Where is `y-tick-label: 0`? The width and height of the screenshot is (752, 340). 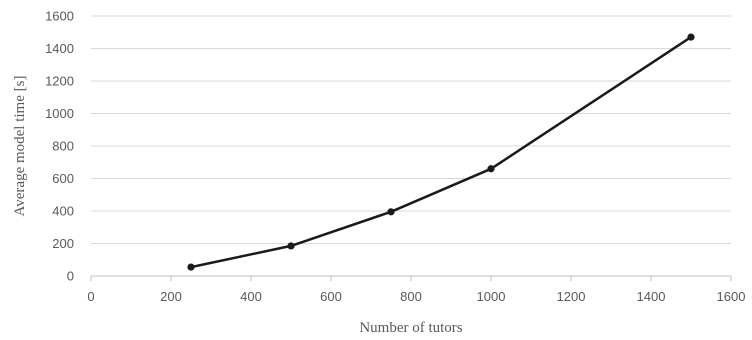 y-tick-label: 0 is located at coordinates (70, 276).